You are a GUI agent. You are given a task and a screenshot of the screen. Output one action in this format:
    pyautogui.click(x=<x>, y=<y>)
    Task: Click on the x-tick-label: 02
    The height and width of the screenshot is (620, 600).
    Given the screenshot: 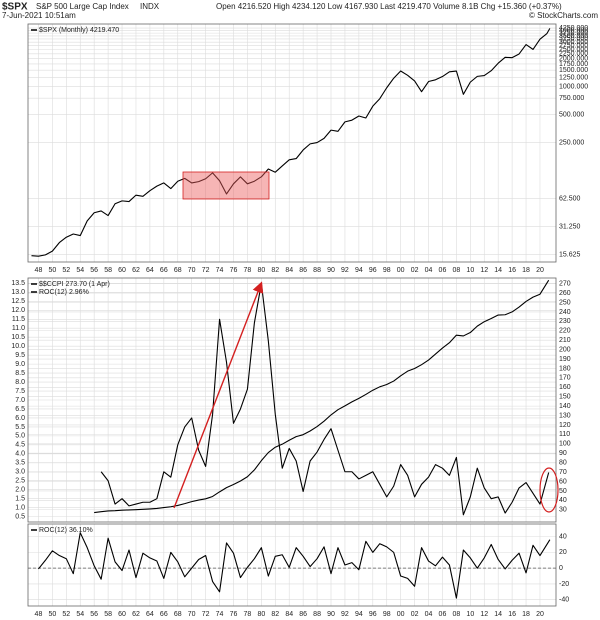 What is the action you would take?
    pyautogui.click(x=415, y=614)
    